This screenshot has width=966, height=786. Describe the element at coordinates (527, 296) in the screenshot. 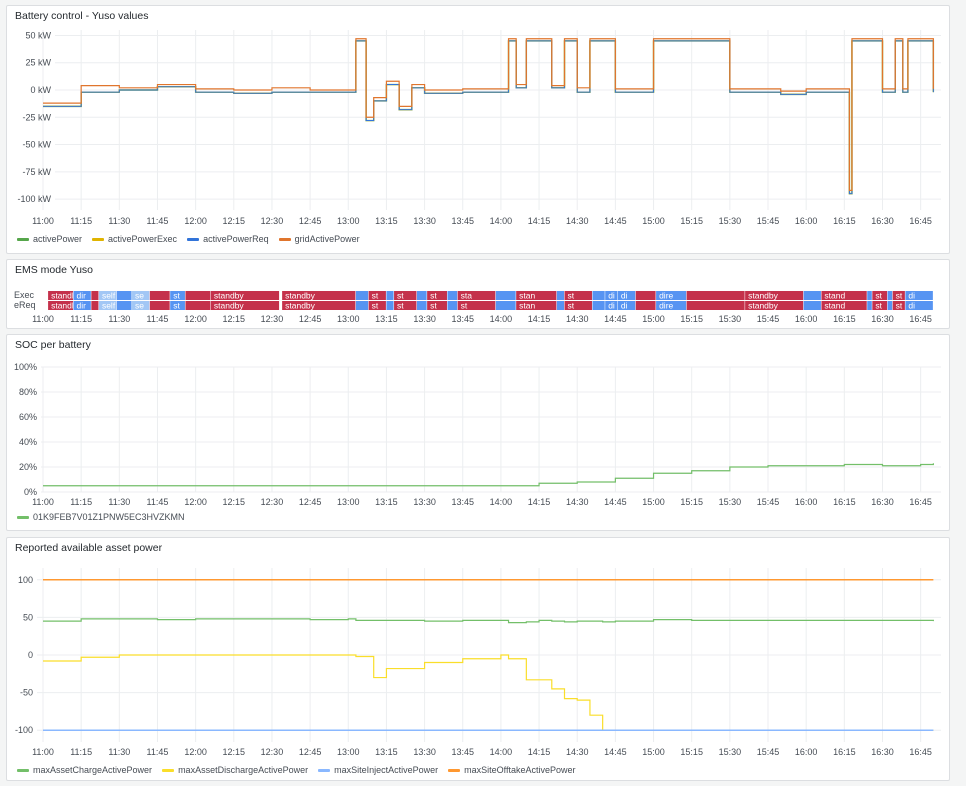

I see `ems-segment-label: stan` at that location.